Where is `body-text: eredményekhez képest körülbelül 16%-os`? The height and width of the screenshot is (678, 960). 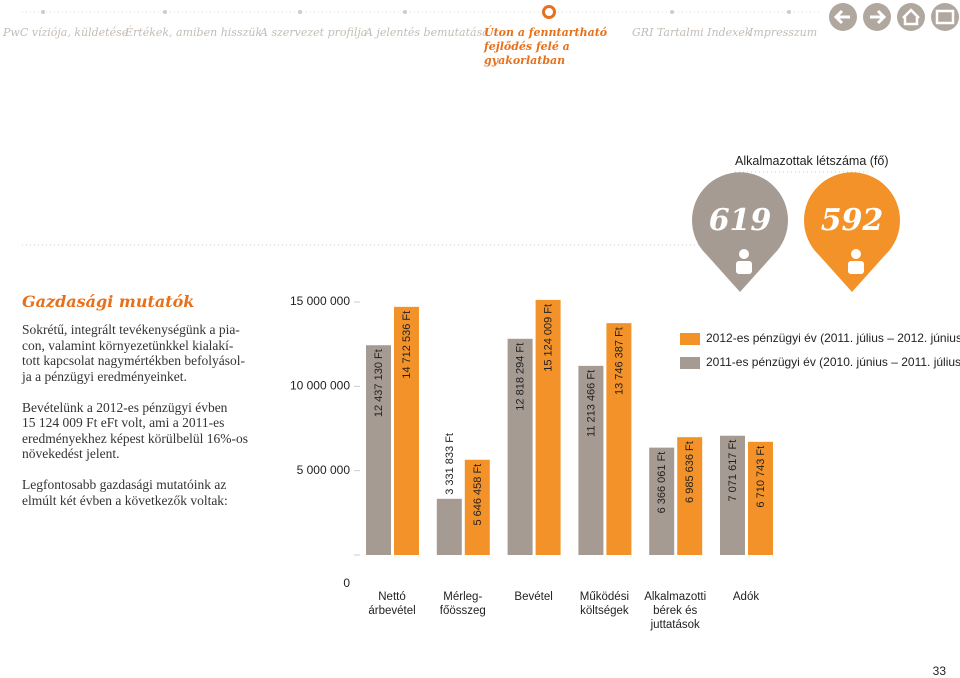
body-text: eredményekhez képest körülbelül 16%-os is located at coordinates (135, 438).